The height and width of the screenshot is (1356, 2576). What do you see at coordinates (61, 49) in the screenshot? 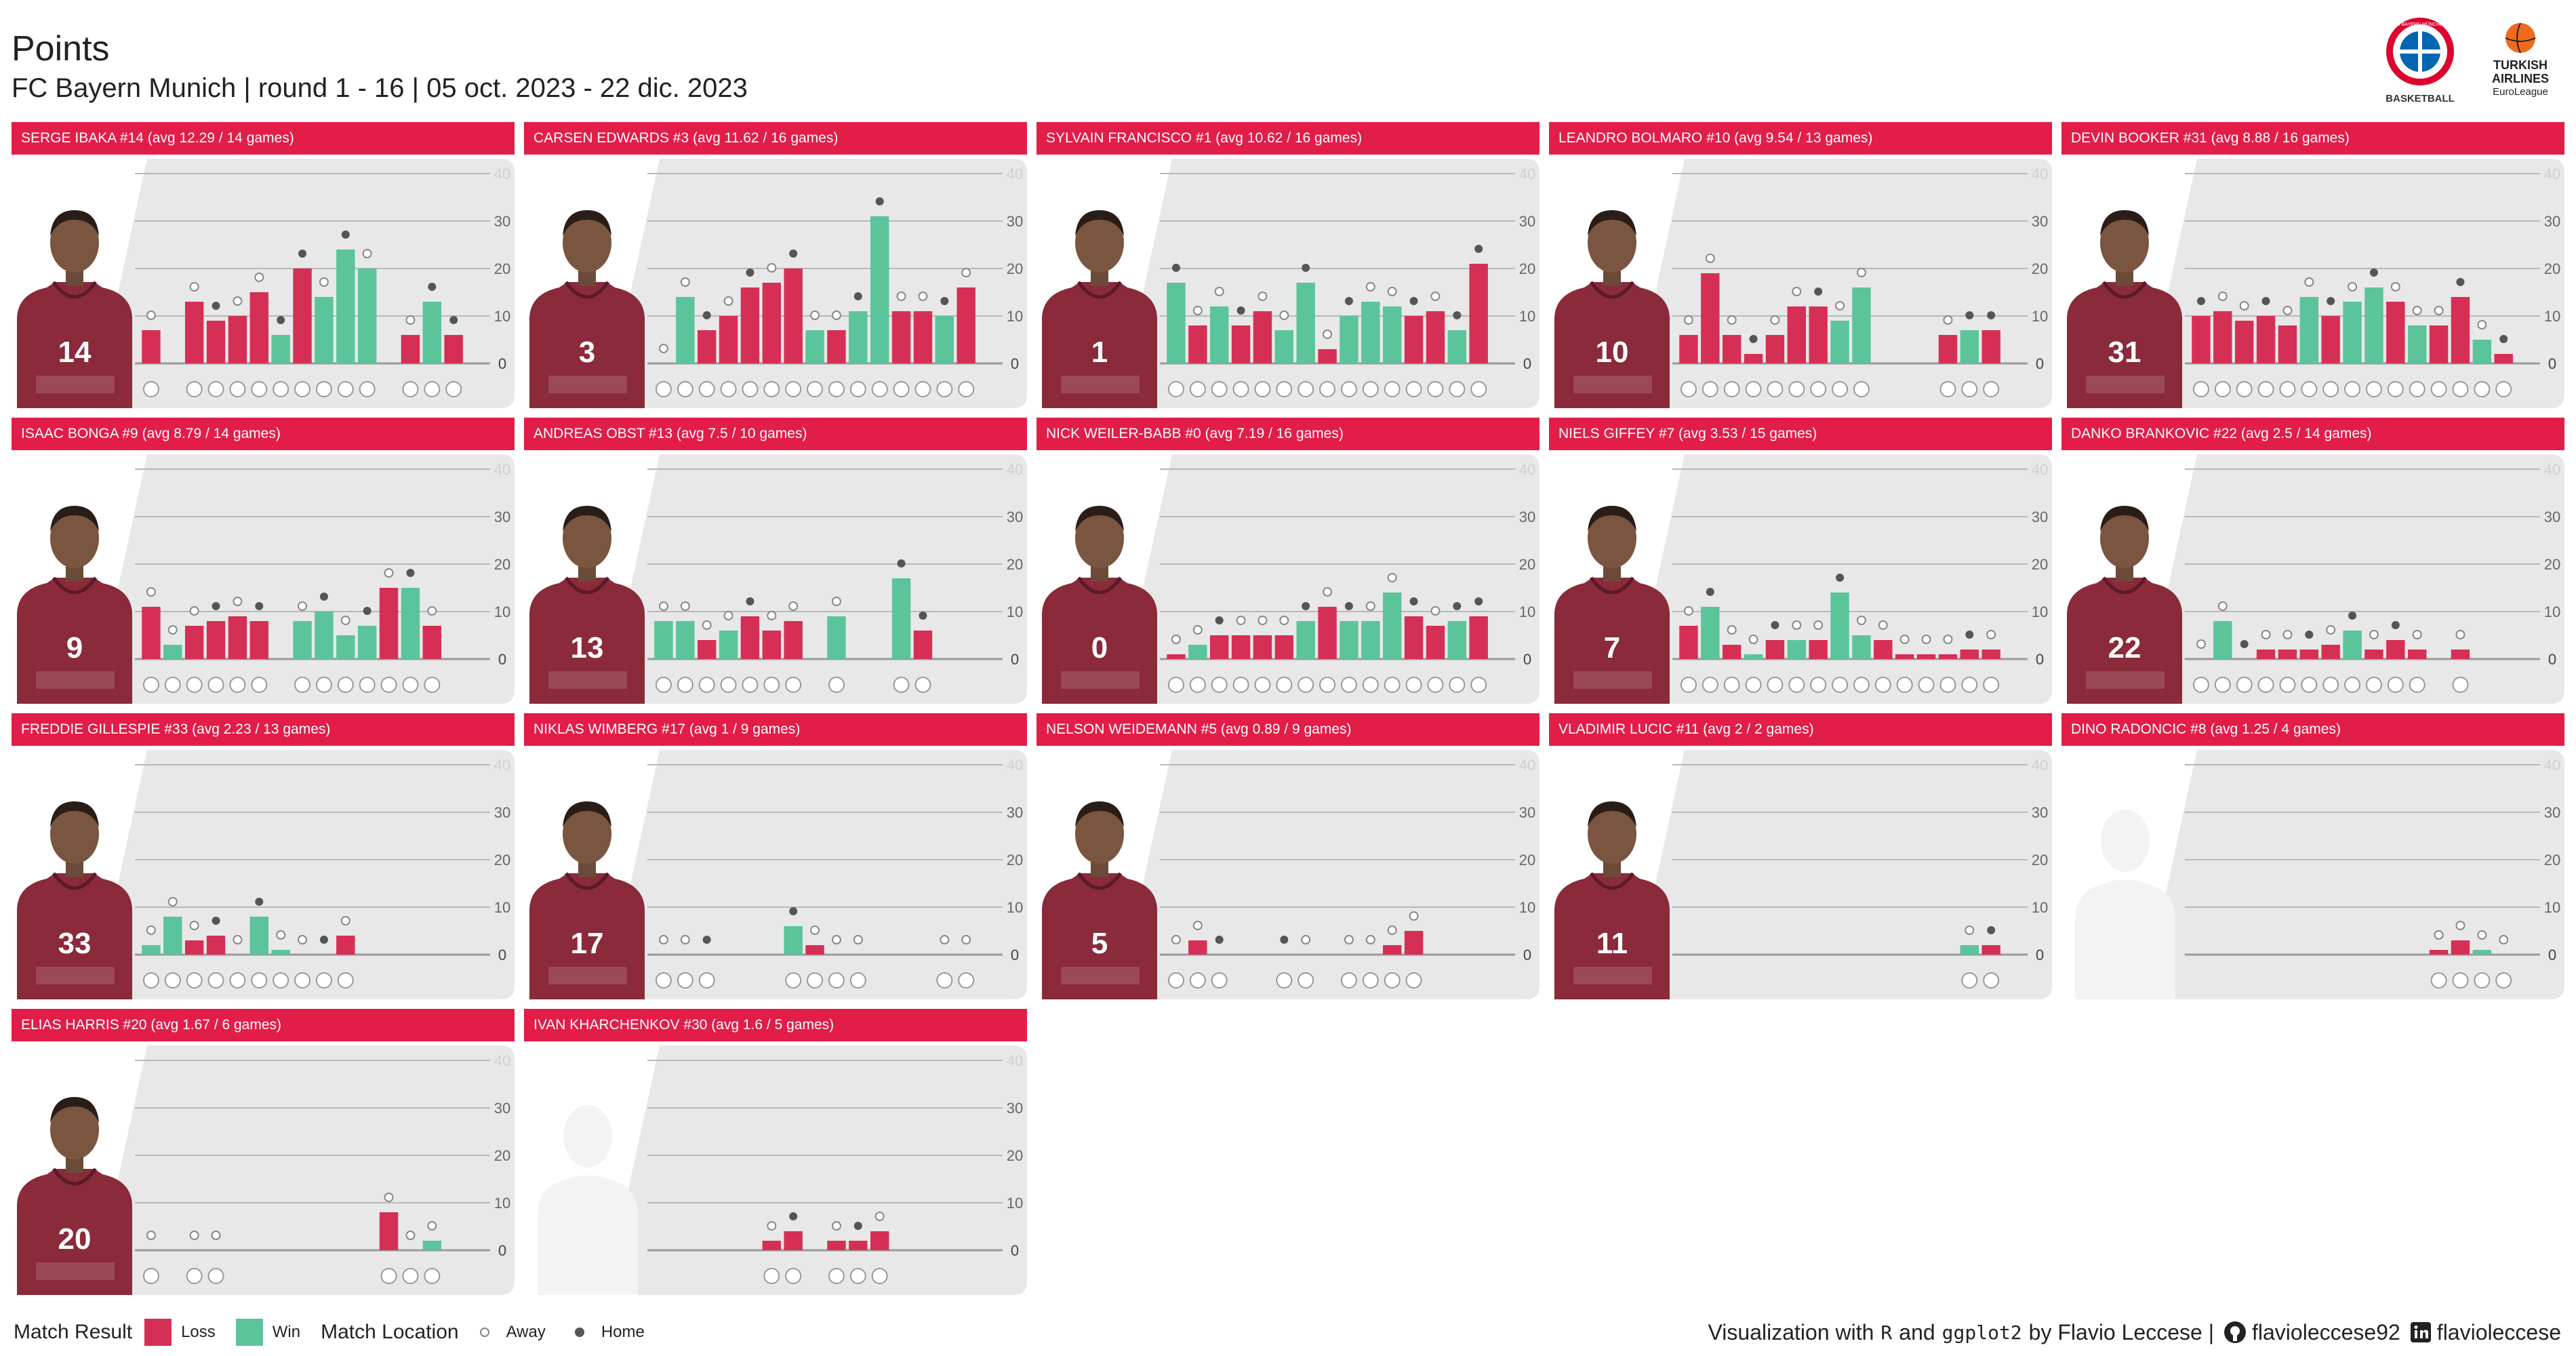
I see `chart-title: Points` at bounding box center [61, 49].